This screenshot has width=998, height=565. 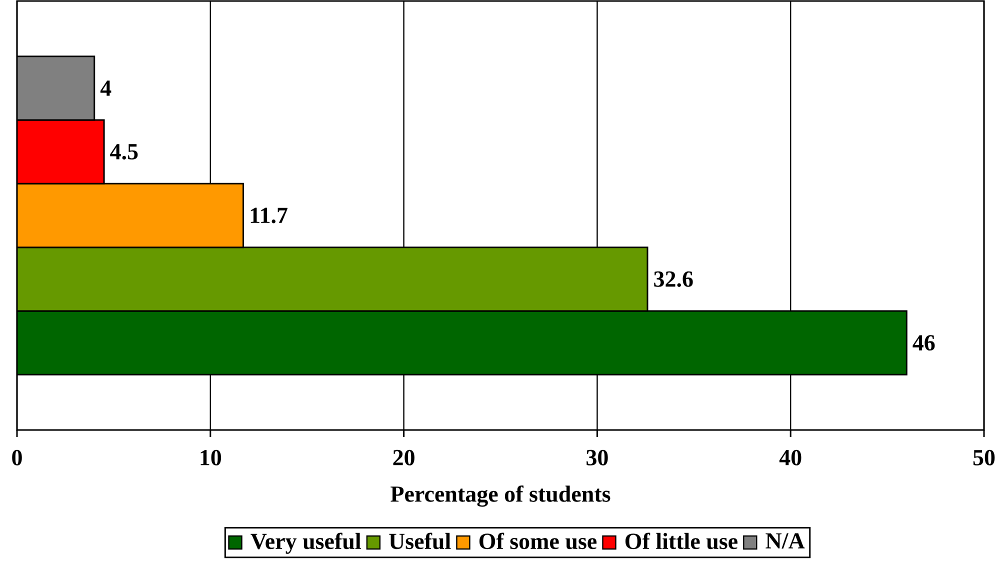 I want to click on x-tick-label: 10, so click(x=211, y=458).